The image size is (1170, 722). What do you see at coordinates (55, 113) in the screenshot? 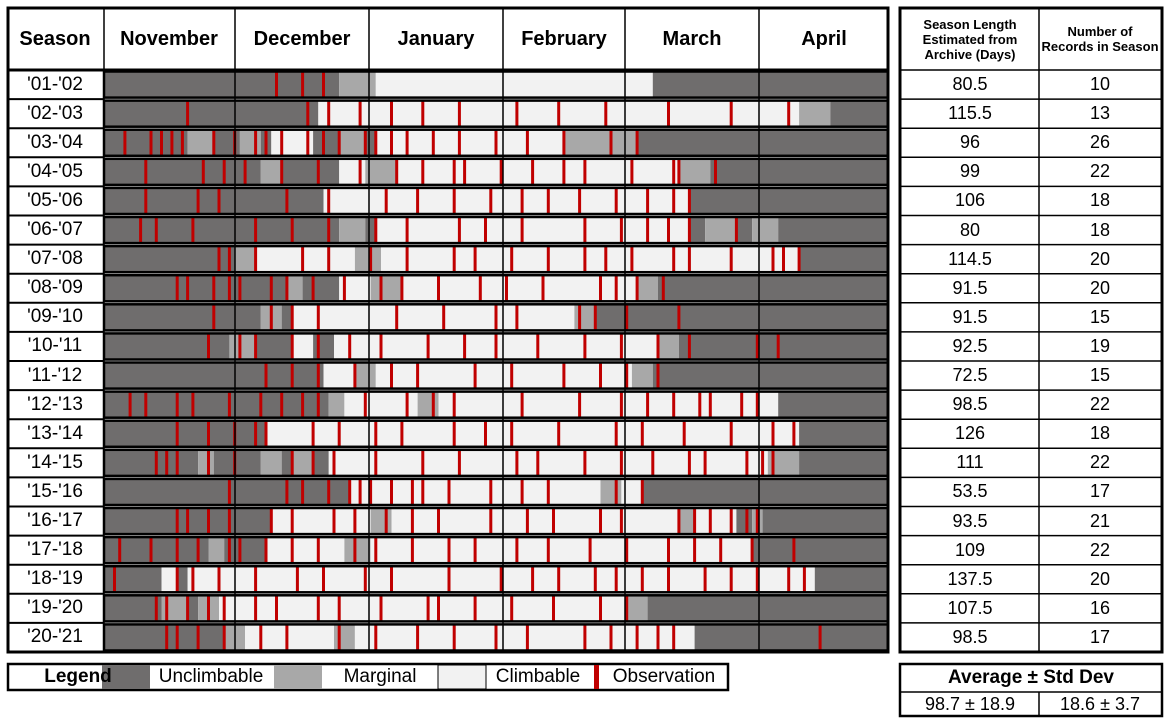
I see `season-label: '02-'03` at bounding box center [55, 113].